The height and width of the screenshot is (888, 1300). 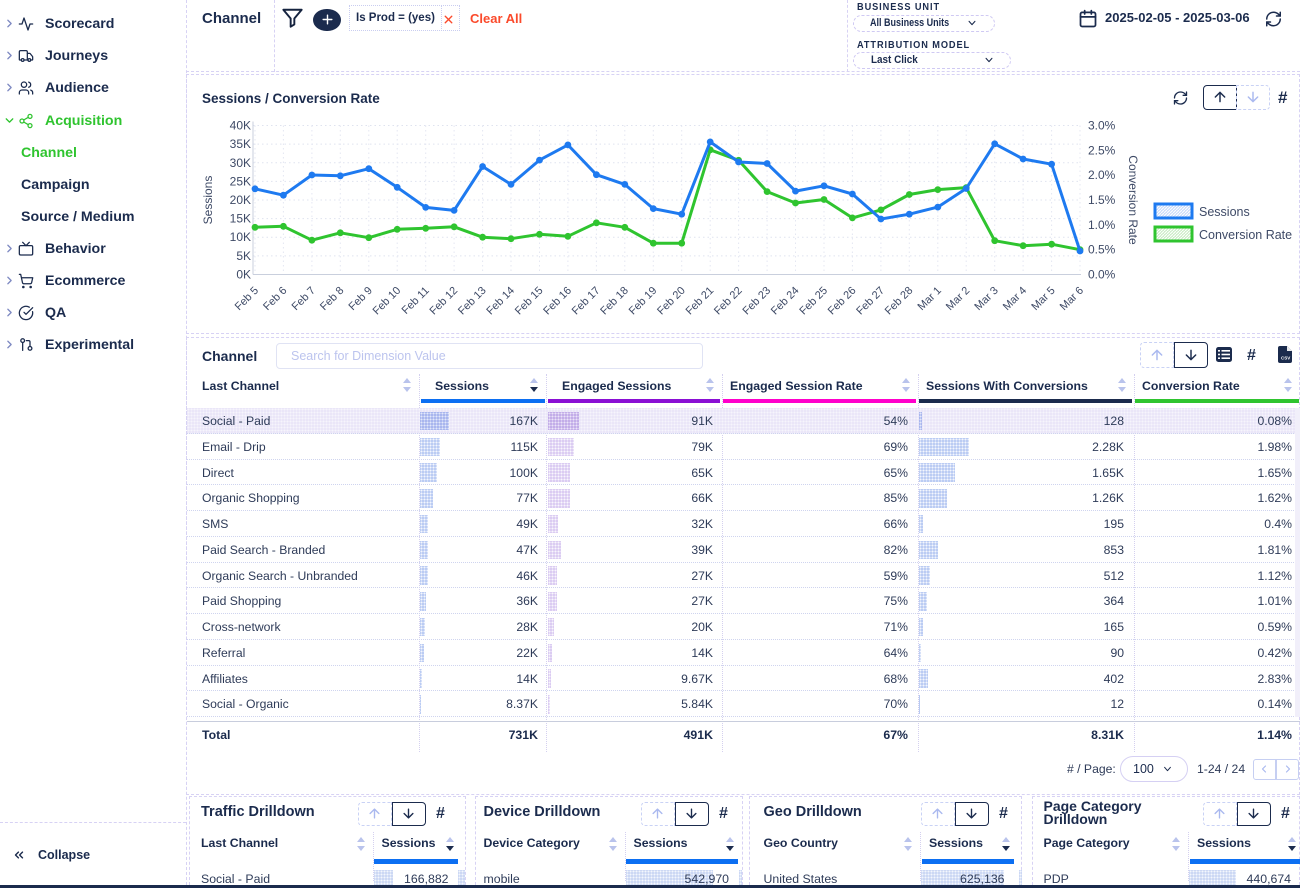 What do you see at coordinates (728, 301) in the screenshot?
I see `svg-text: Feb 22` at bounding box center [728, 301].